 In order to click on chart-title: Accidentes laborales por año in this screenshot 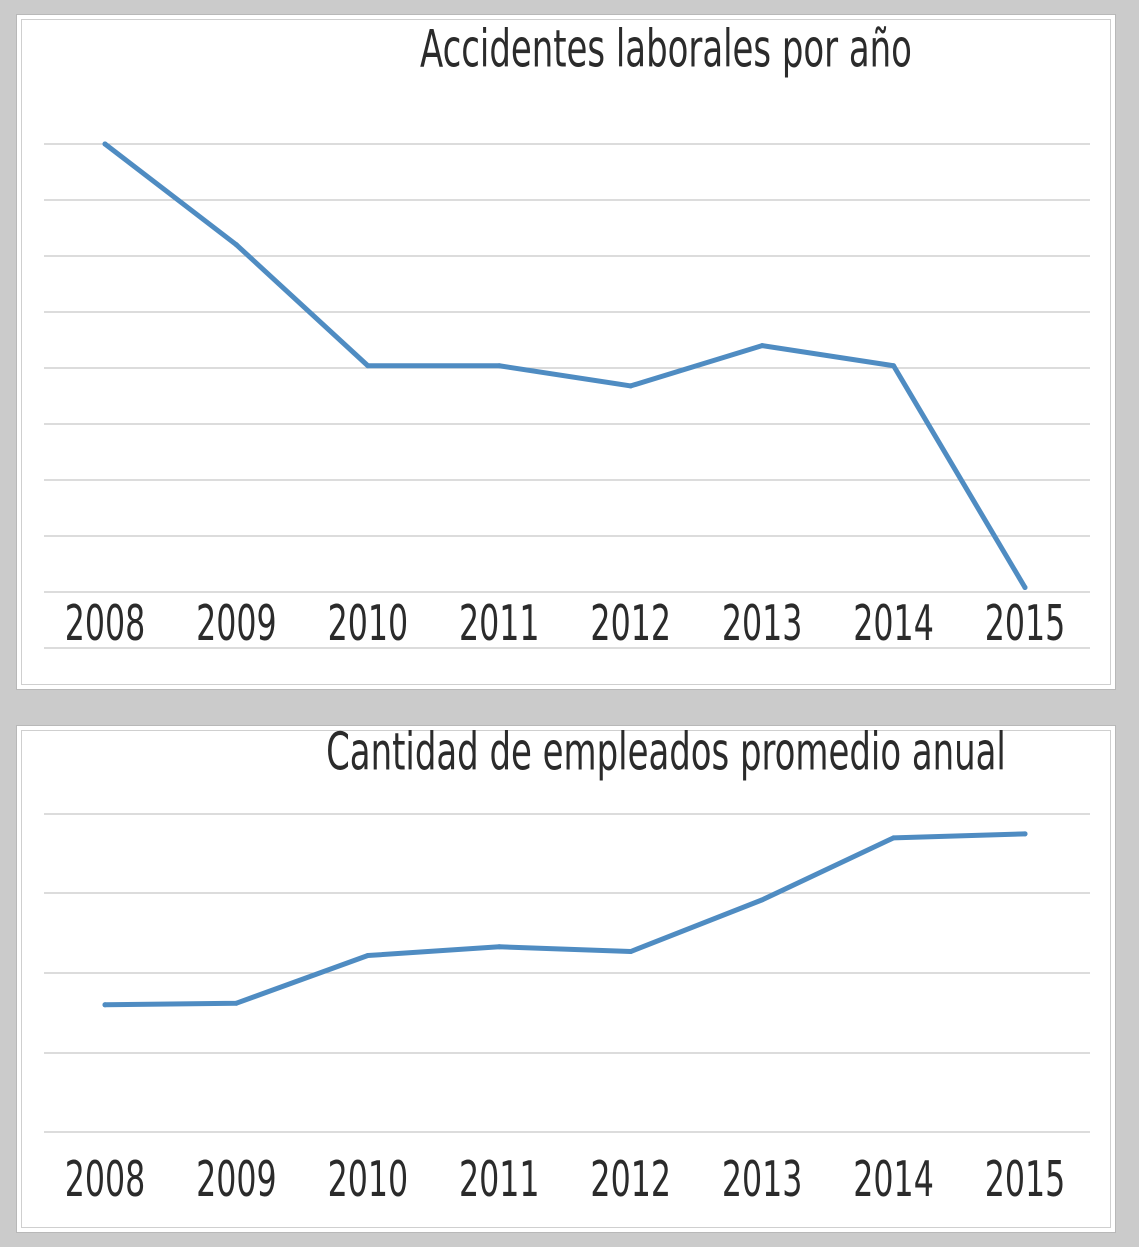, I will do `click(666, 49)`.